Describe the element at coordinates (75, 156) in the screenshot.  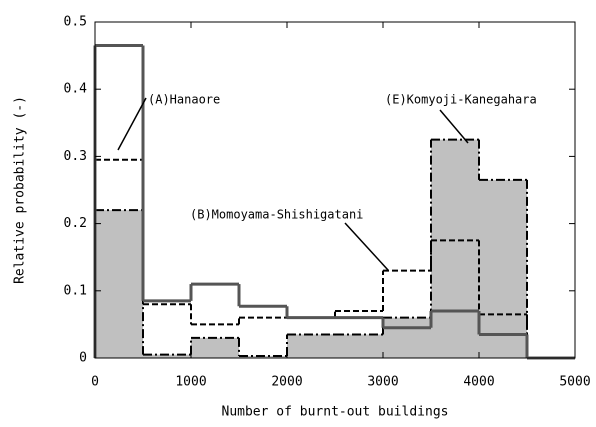
I see `y-tick-label: 0.3` at that location.